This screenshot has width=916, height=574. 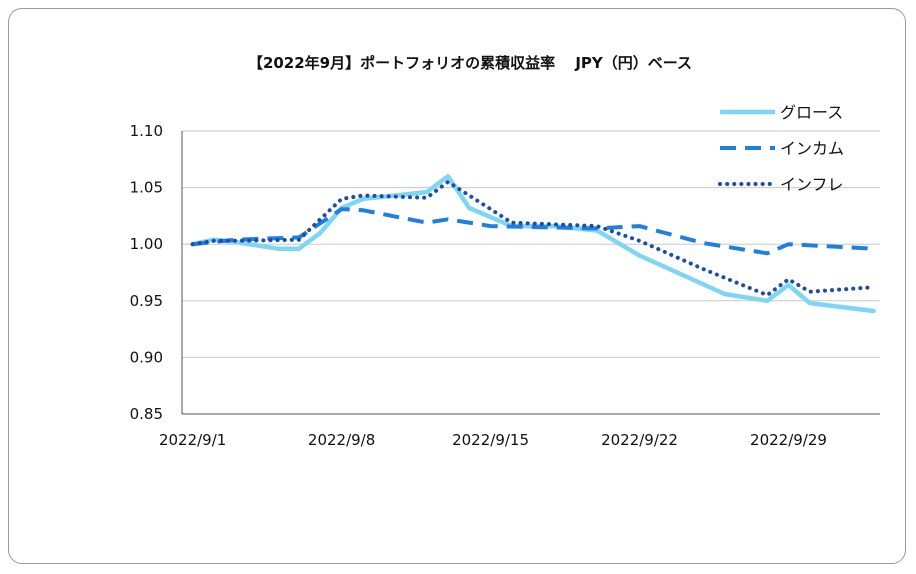 What do you see at coordinates (811, 112) in the screenshot?
I see `legend-label: グロース` at bounding box center [811, 112].